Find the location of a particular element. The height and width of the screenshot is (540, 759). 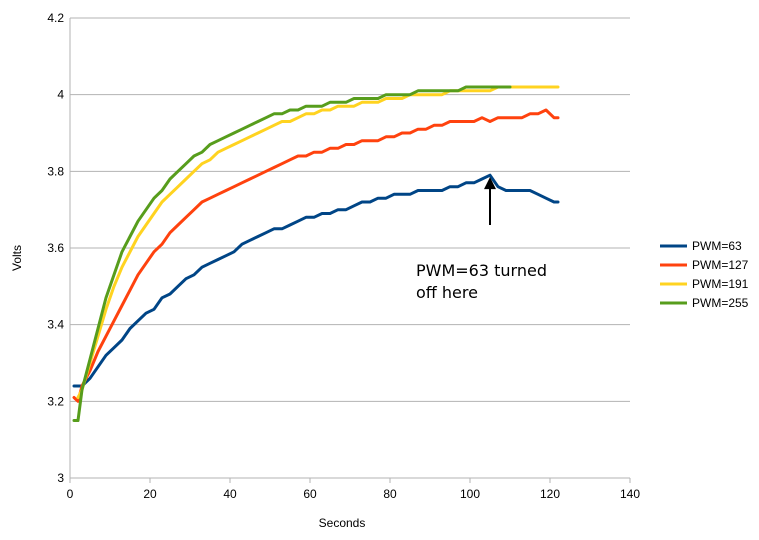

y-tick-label: 4 is located at coordinates (60, 95).